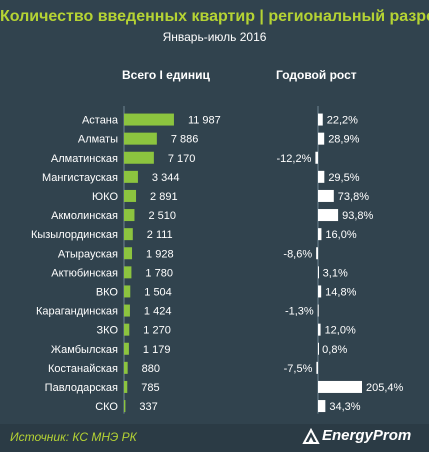 The width and height of the screenshot is (429, 452). I want to click on growth-value-label: 29,5%, so click(343, 178).